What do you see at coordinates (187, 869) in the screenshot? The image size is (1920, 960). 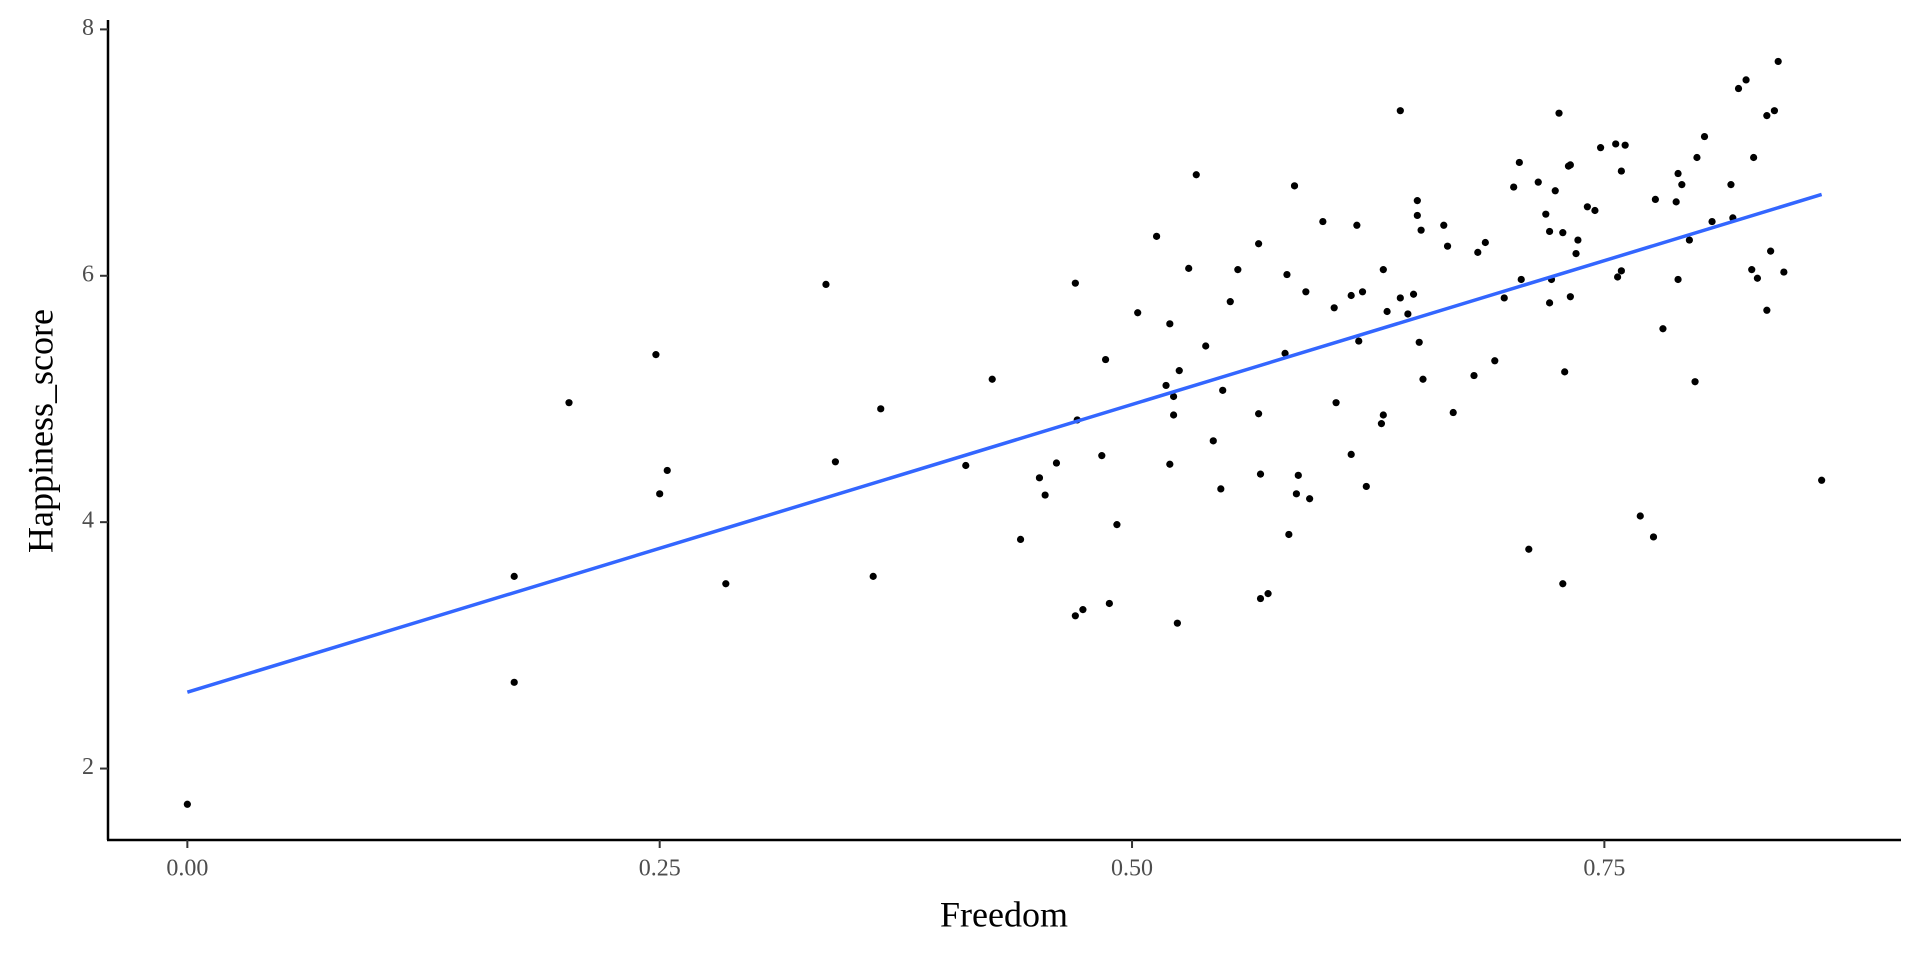 I see `x-tick-label: 0.00` at bounding box center [187, 869].